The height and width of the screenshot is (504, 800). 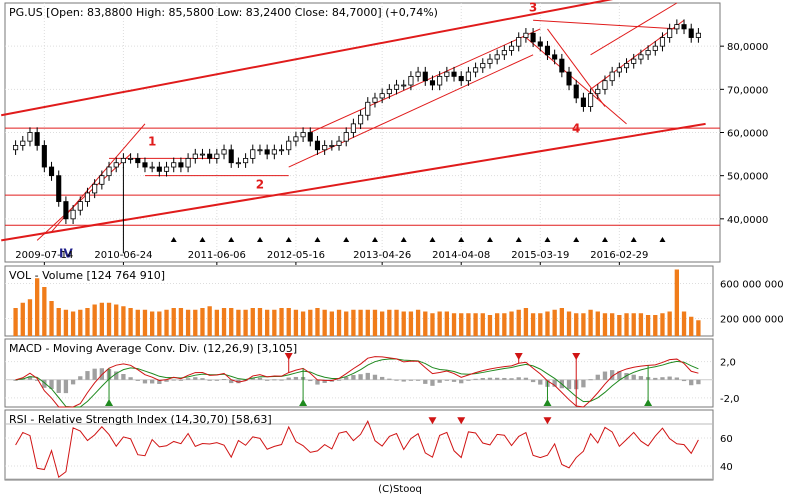 I want to click on macd-signal-markers, so click(x=379, y=380).